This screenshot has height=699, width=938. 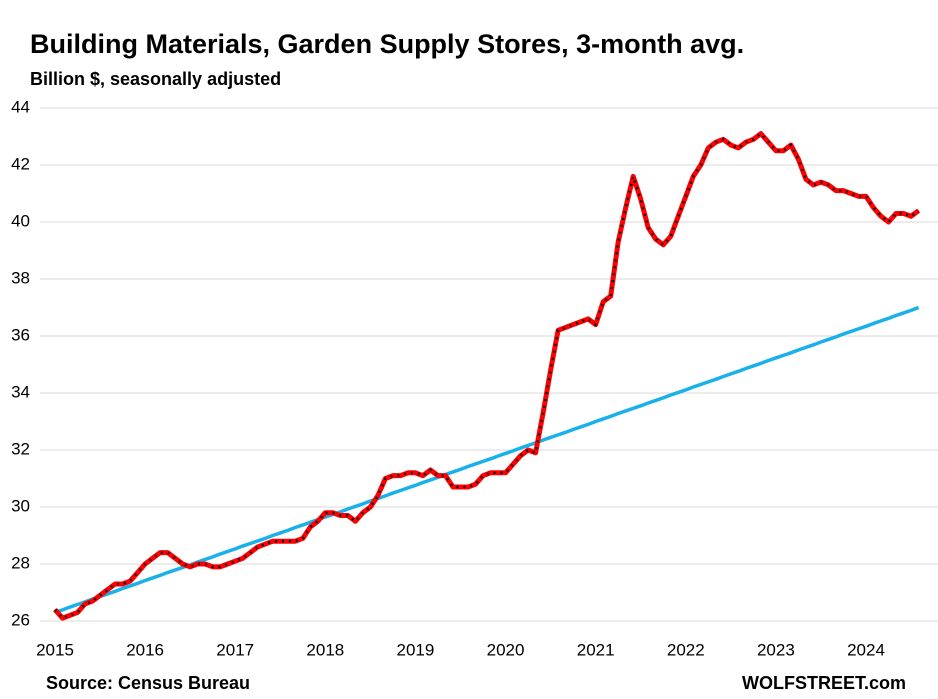 What do you see at coordinates (20, 562) in the screenshot?
I see `y-tick-label: 28` at bounding box center [20, 562].